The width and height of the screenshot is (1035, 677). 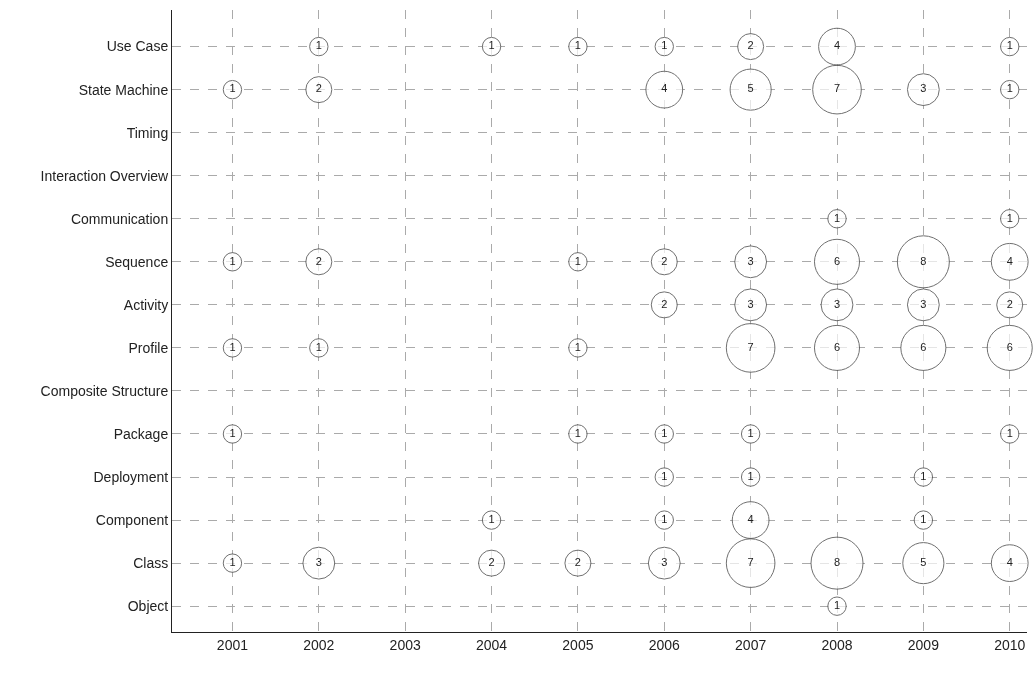 What do you see at coordinates (1010, 644) in the screenshot?
I see `x-tick-label: 2010` at bounding box center [1010, 644].